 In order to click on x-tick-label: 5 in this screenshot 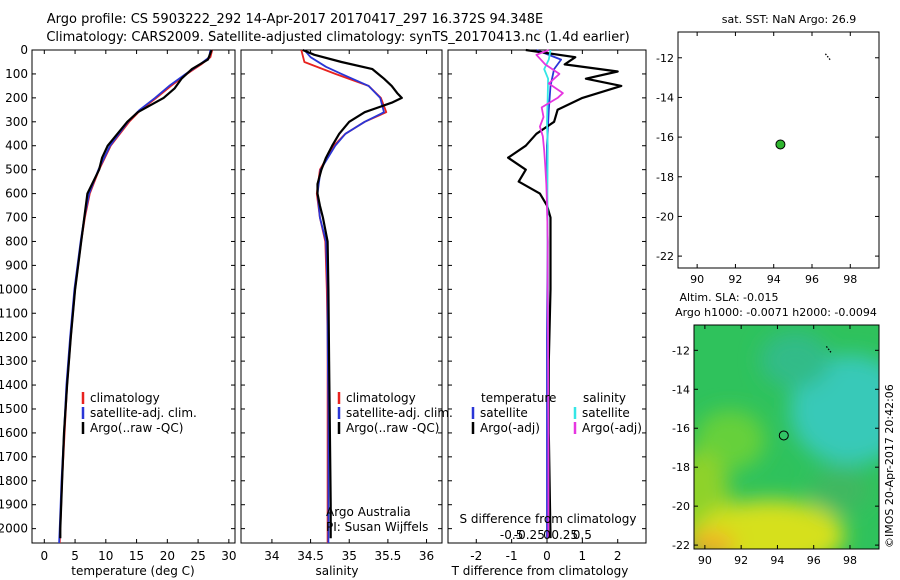, I will do `click(75, 556)`.